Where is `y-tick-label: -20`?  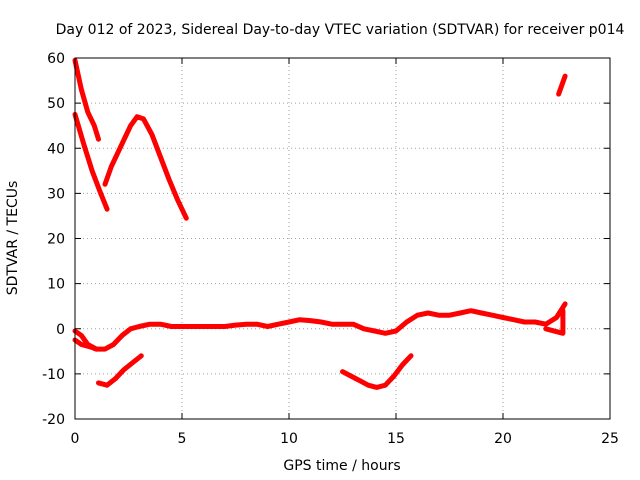 y-tick-label: -20 is located at coordinates (53, 420).